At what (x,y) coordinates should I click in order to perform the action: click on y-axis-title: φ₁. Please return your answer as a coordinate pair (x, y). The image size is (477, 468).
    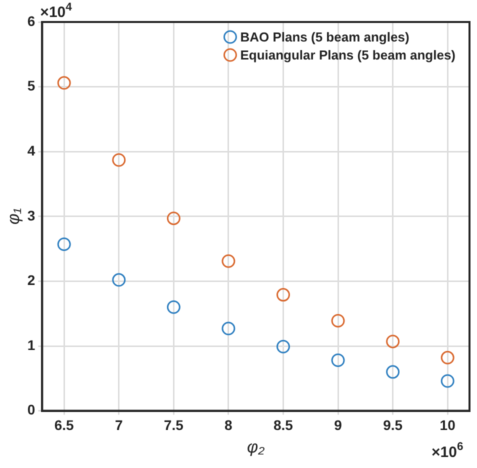
    Looking at the image, I should click on (13, 216).